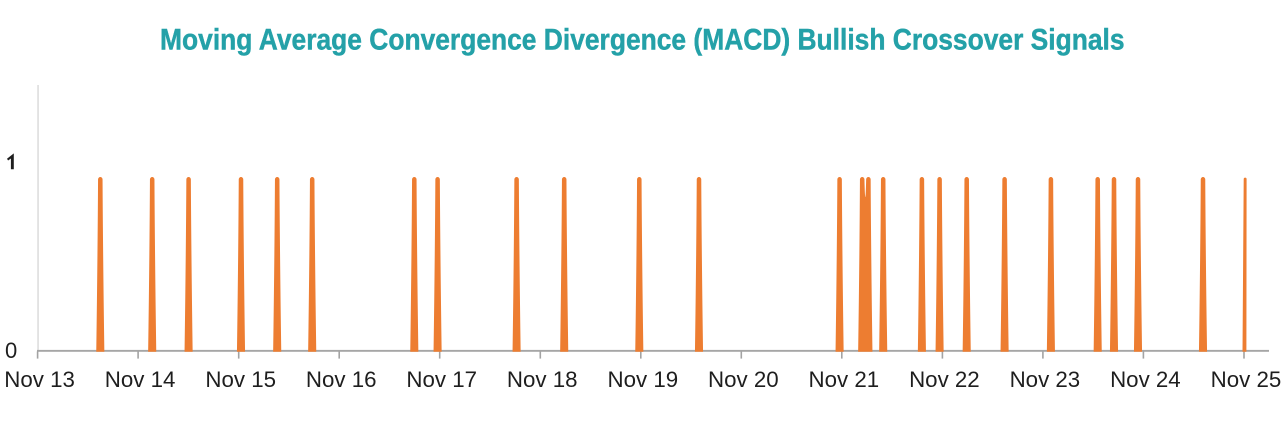 The width and height of the screenshot is (1281, 447). Describe the element at coordinates (140, 379) in the screenshot. I see `svg-text: Nov 14` at that location.